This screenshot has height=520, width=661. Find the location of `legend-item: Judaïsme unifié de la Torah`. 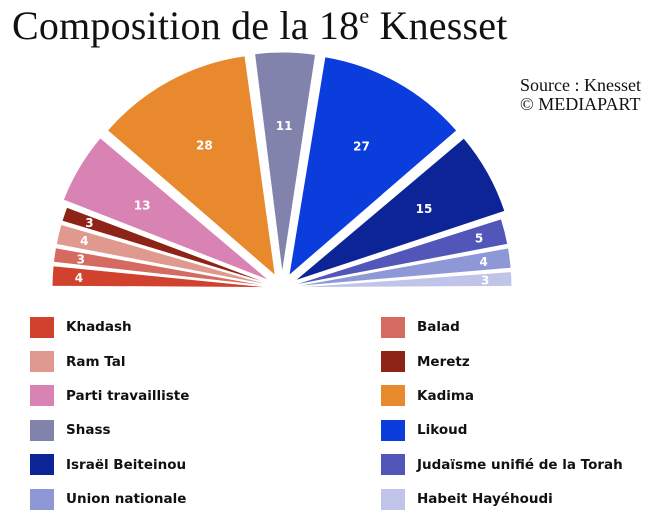

legend-item: Judaïsme unifié de la Torah is located at coordinates (502, 465).